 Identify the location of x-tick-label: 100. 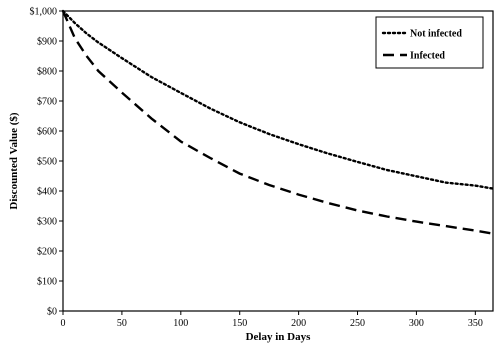
(180, 323).